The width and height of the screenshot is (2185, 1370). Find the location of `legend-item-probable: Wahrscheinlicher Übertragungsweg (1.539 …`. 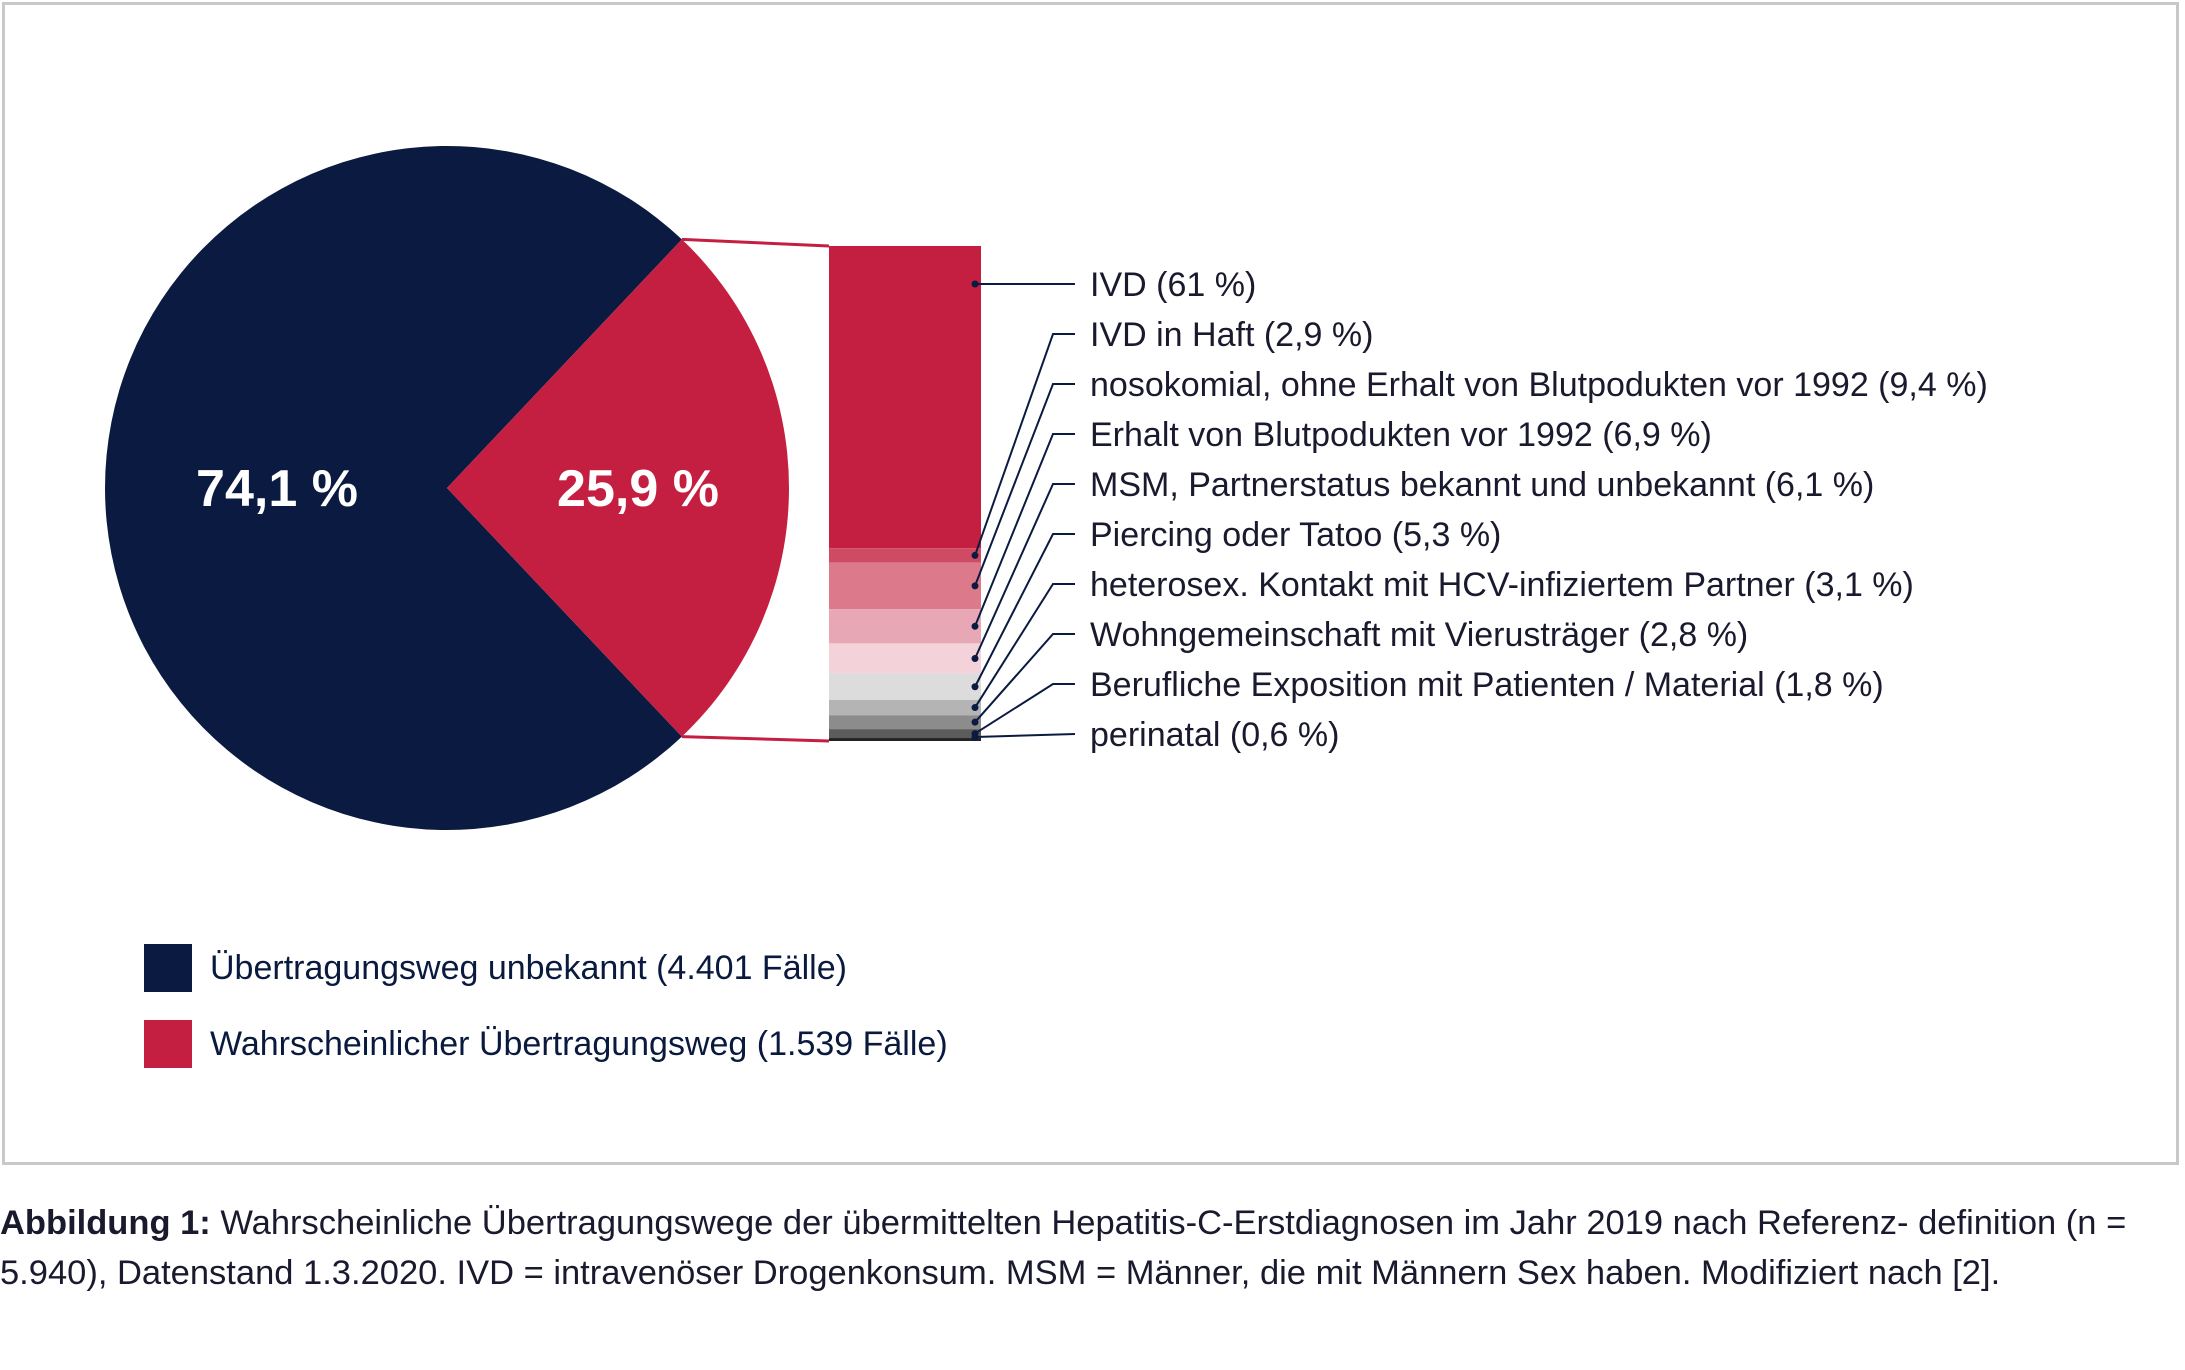

legend-item-probable: Wahrscheinlicher Übertragungsweg (1.539 … is located at coordinates (546, 1044).